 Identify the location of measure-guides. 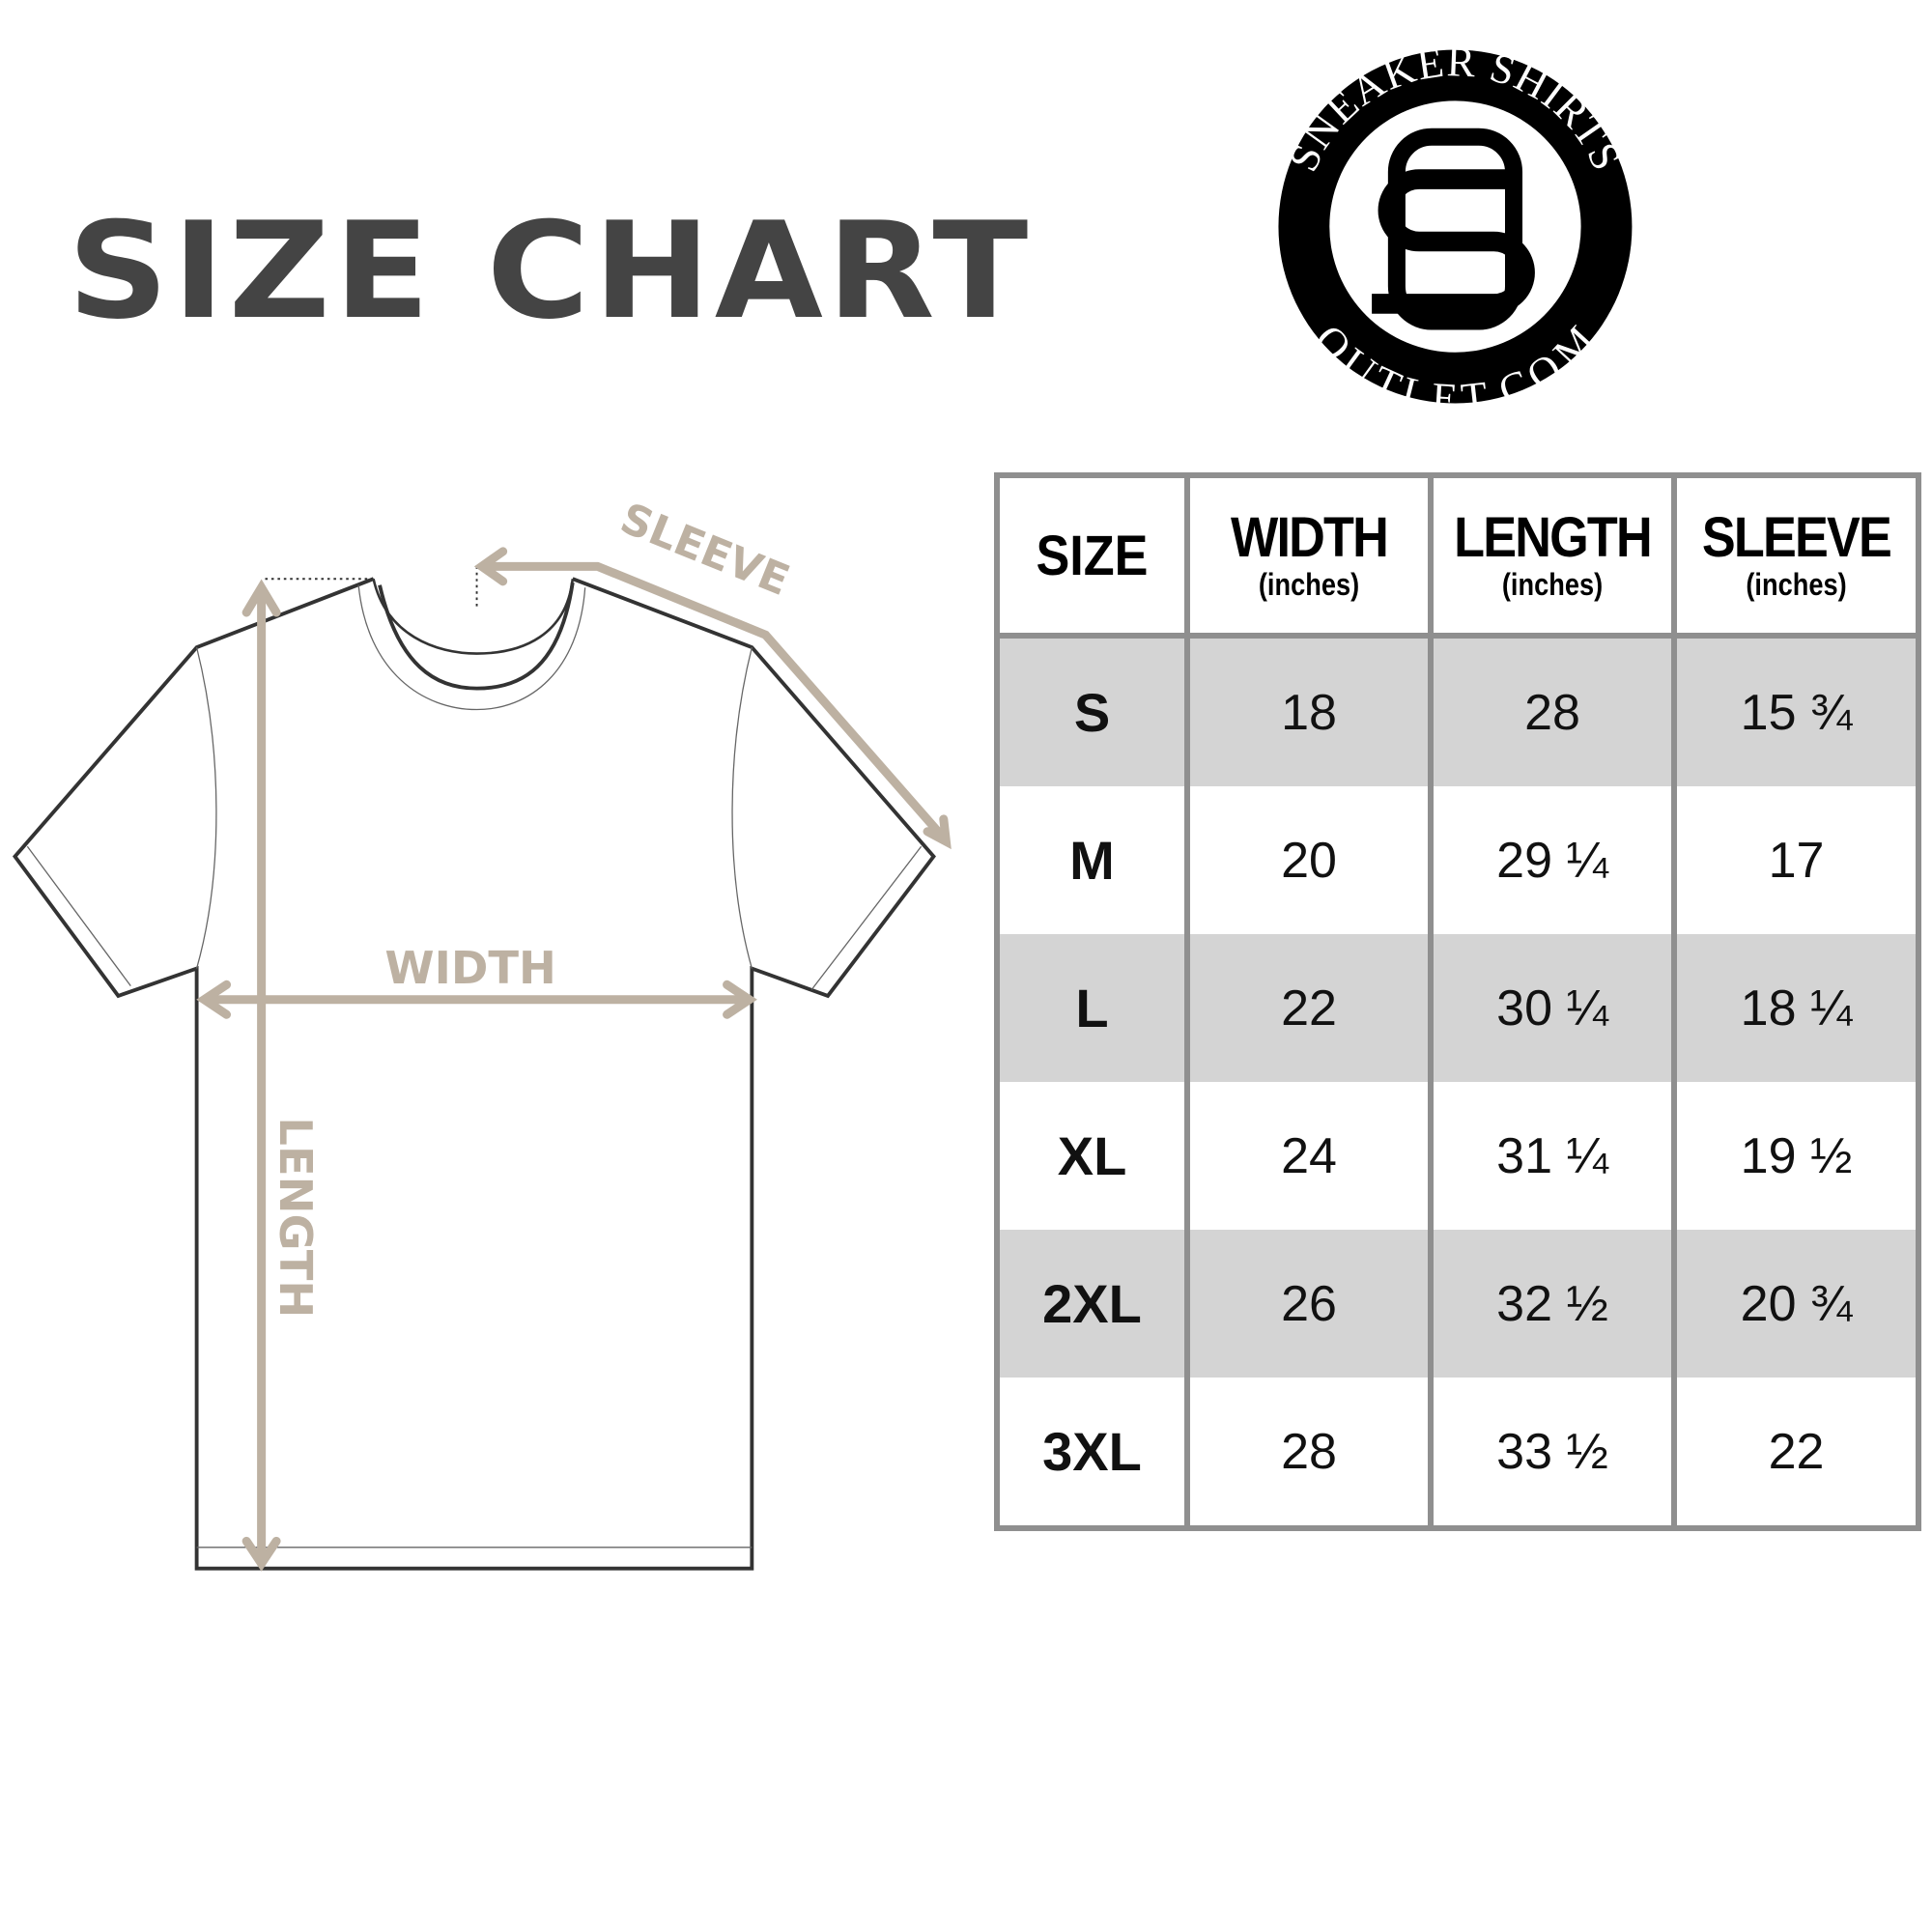
(371, 588).